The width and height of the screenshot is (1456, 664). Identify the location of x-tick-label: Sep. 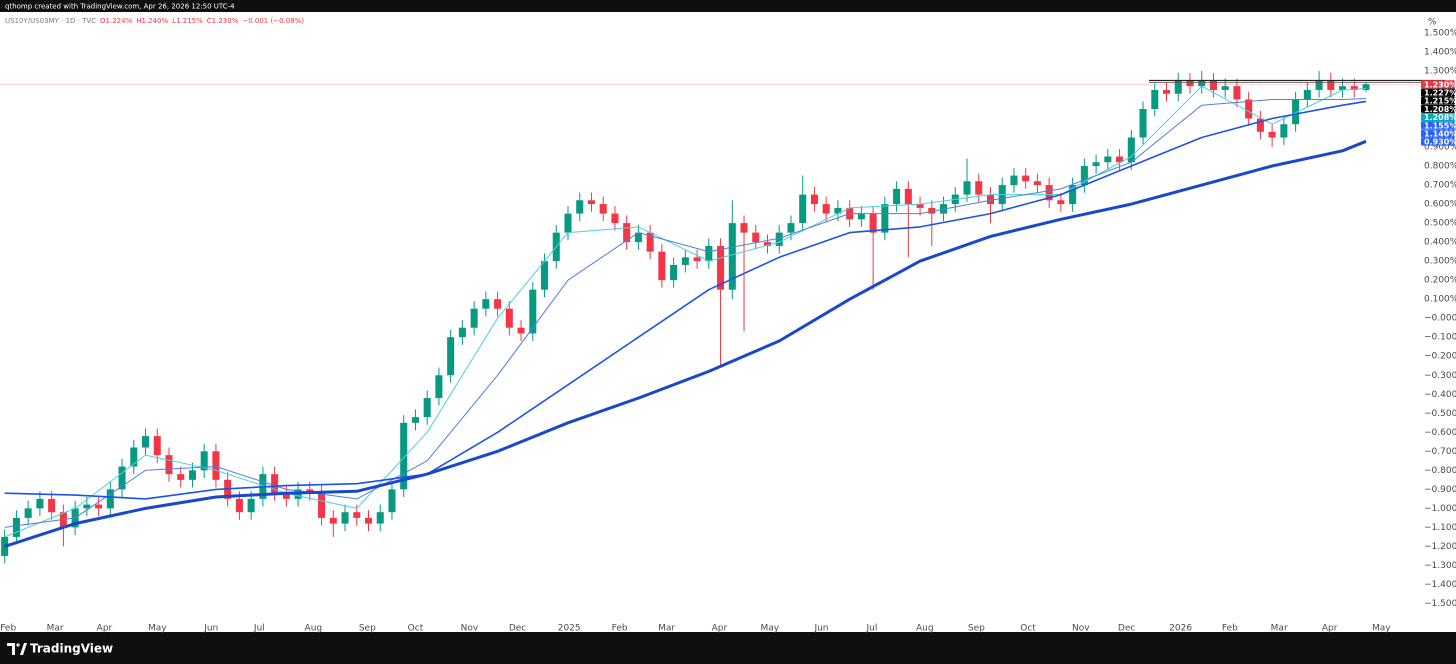
(367, 629).